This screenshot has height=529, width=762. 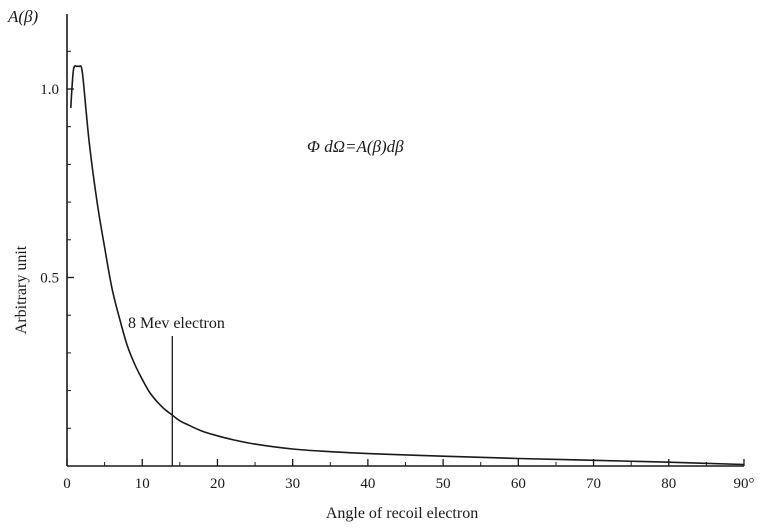 I want to click on x-axis-title: Angle of recoil electron, so click(x=402, y=513).